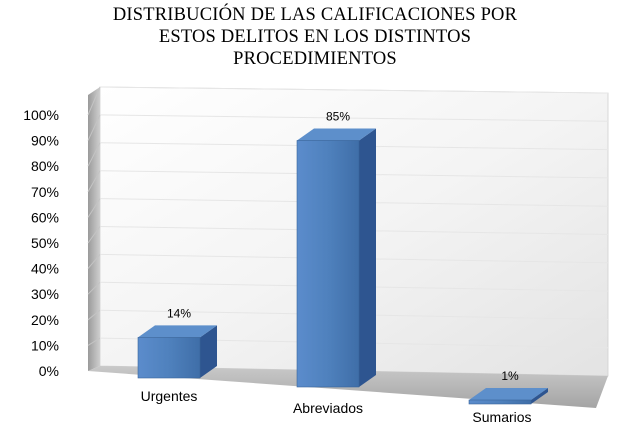 The image size is (638, 433). I want to click on side-wall, so click(94, 229).